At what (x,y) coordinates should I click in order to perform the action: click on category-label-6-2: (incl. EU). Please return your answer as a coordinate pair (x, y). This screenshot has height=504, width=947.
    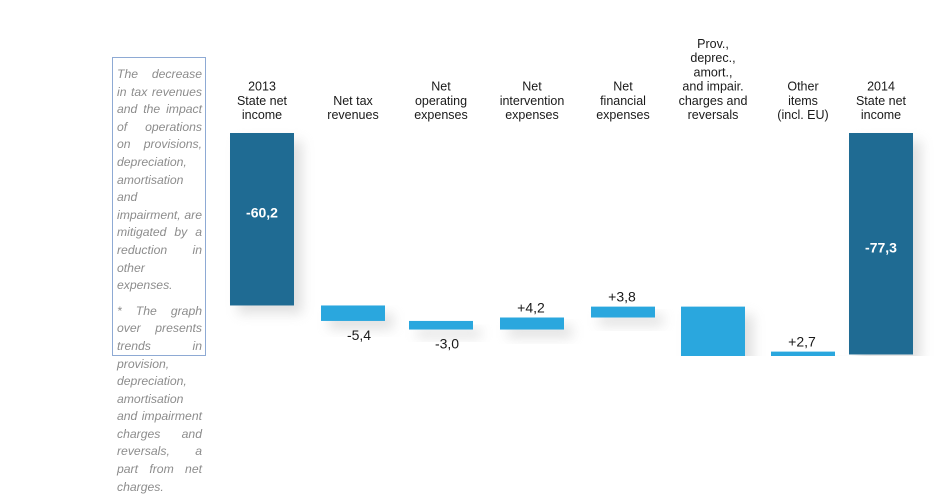
    Looking at the image, I should click on (802, 115).